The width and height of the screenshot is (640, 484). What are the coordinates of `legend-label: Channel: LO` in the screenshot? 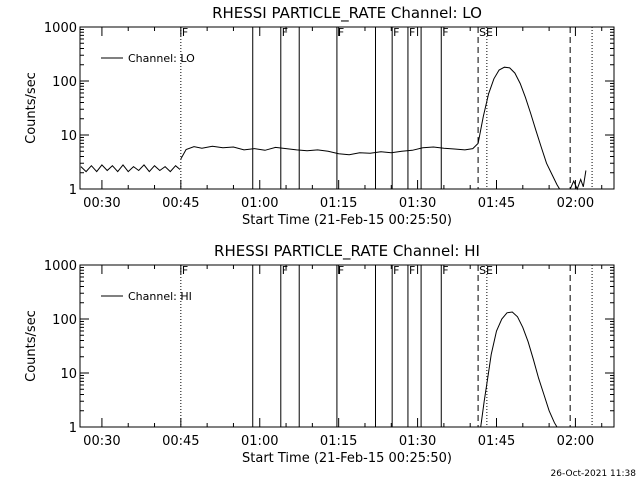 It's located at (161, 58).